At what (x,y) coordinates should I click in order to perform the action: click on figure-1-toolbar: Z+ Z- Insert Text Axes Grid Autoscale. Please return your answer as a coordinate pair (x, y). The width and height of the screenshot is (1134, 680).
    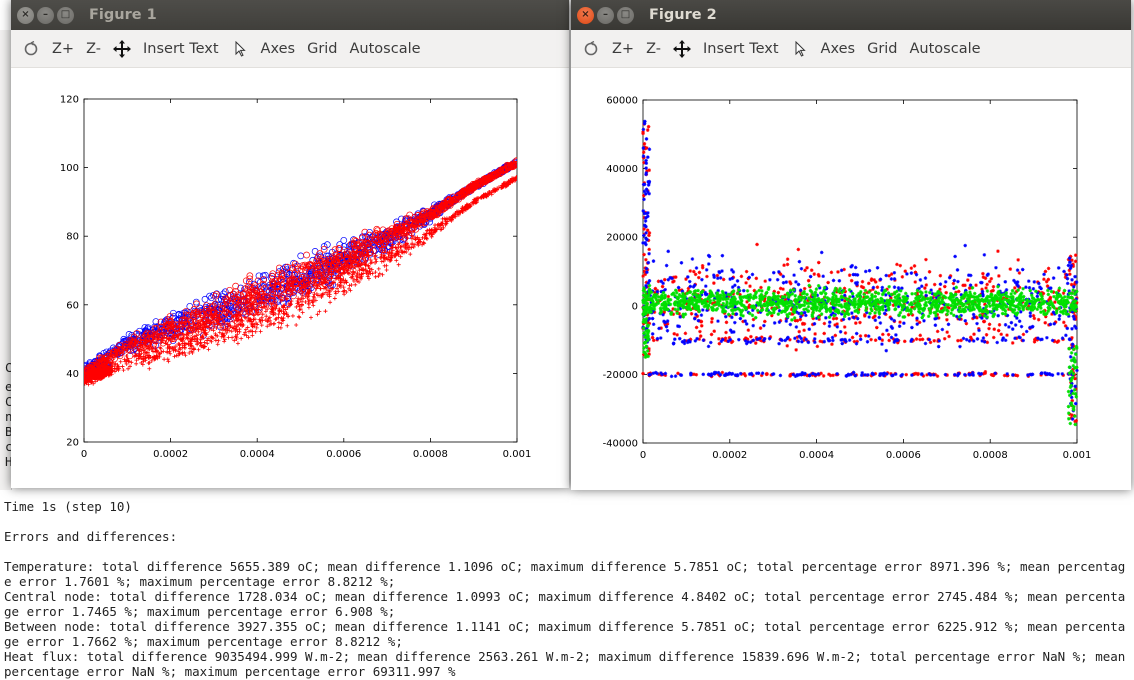
    Looking at the image, I should click on (290, 49).